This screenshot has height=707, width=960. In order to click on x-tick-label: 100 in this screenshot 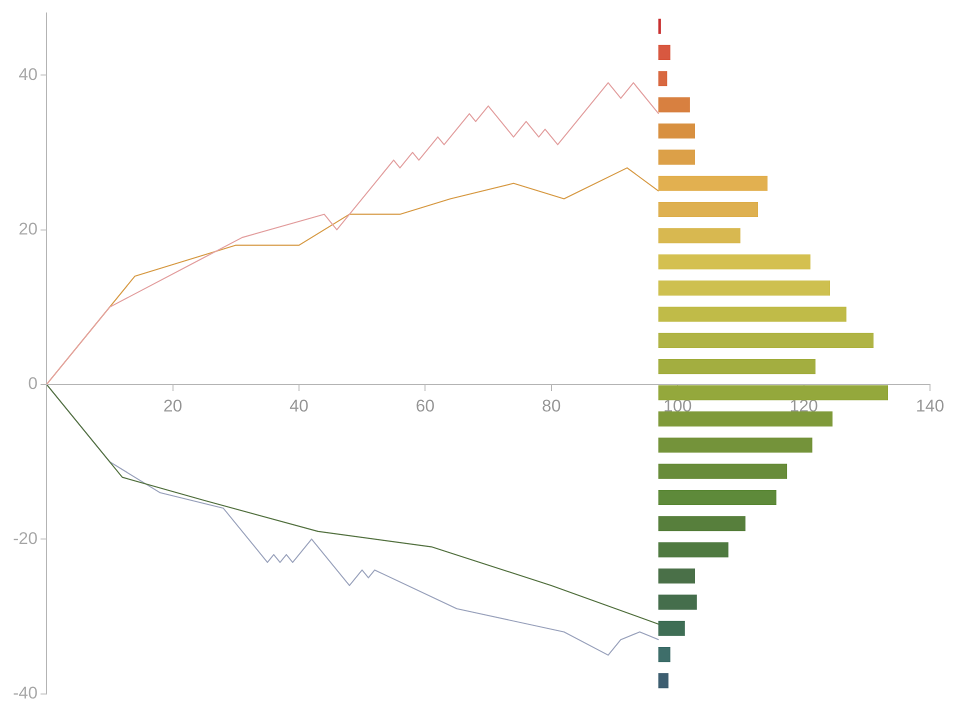, I will do `click(677, 406)`.